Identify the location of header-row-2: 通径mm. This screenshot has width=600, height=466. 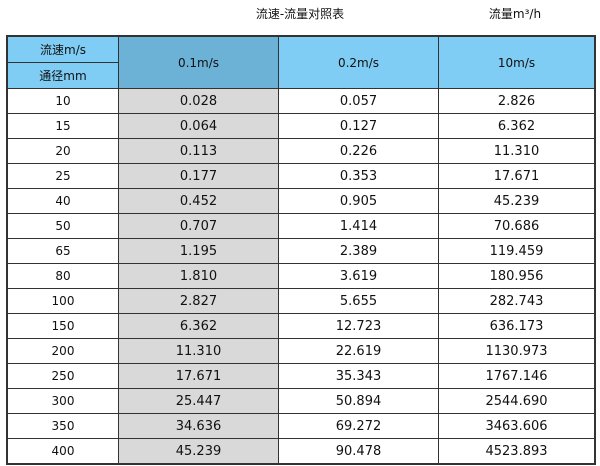
(300, 75).